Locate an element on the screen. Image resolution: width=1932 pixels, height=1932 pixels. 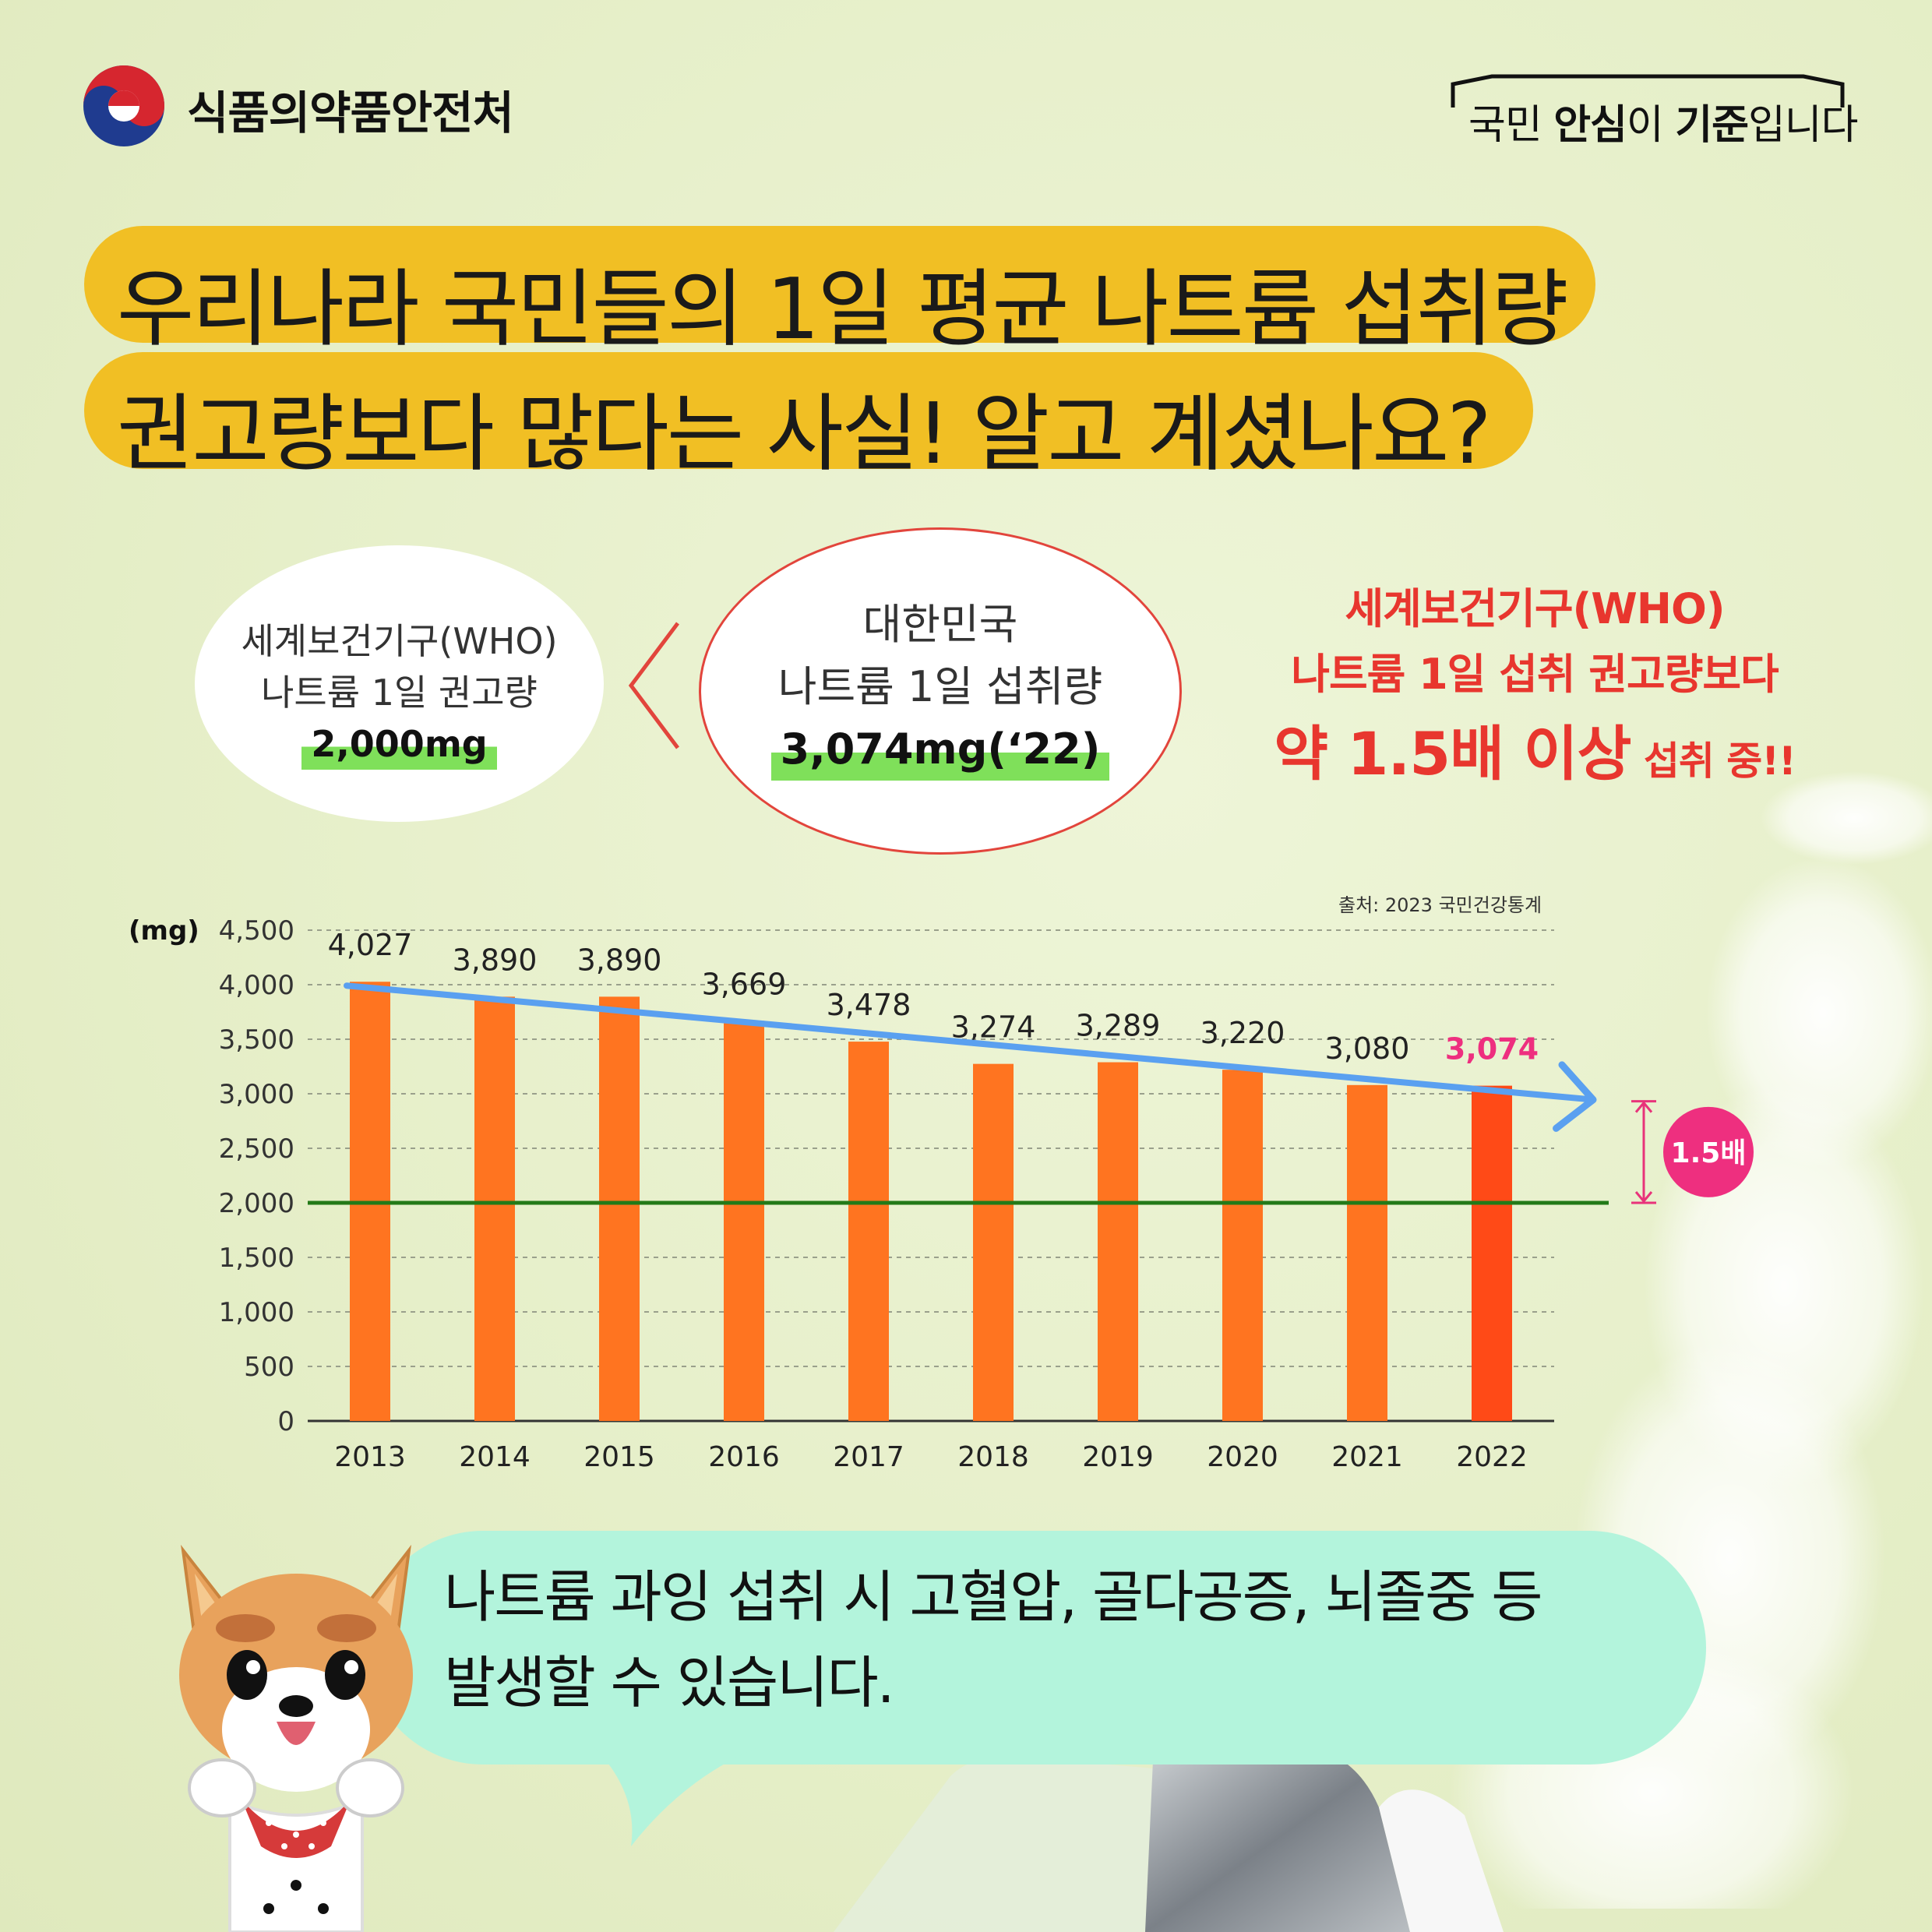
bar-2020 is located at coordinates (1243, 1245).